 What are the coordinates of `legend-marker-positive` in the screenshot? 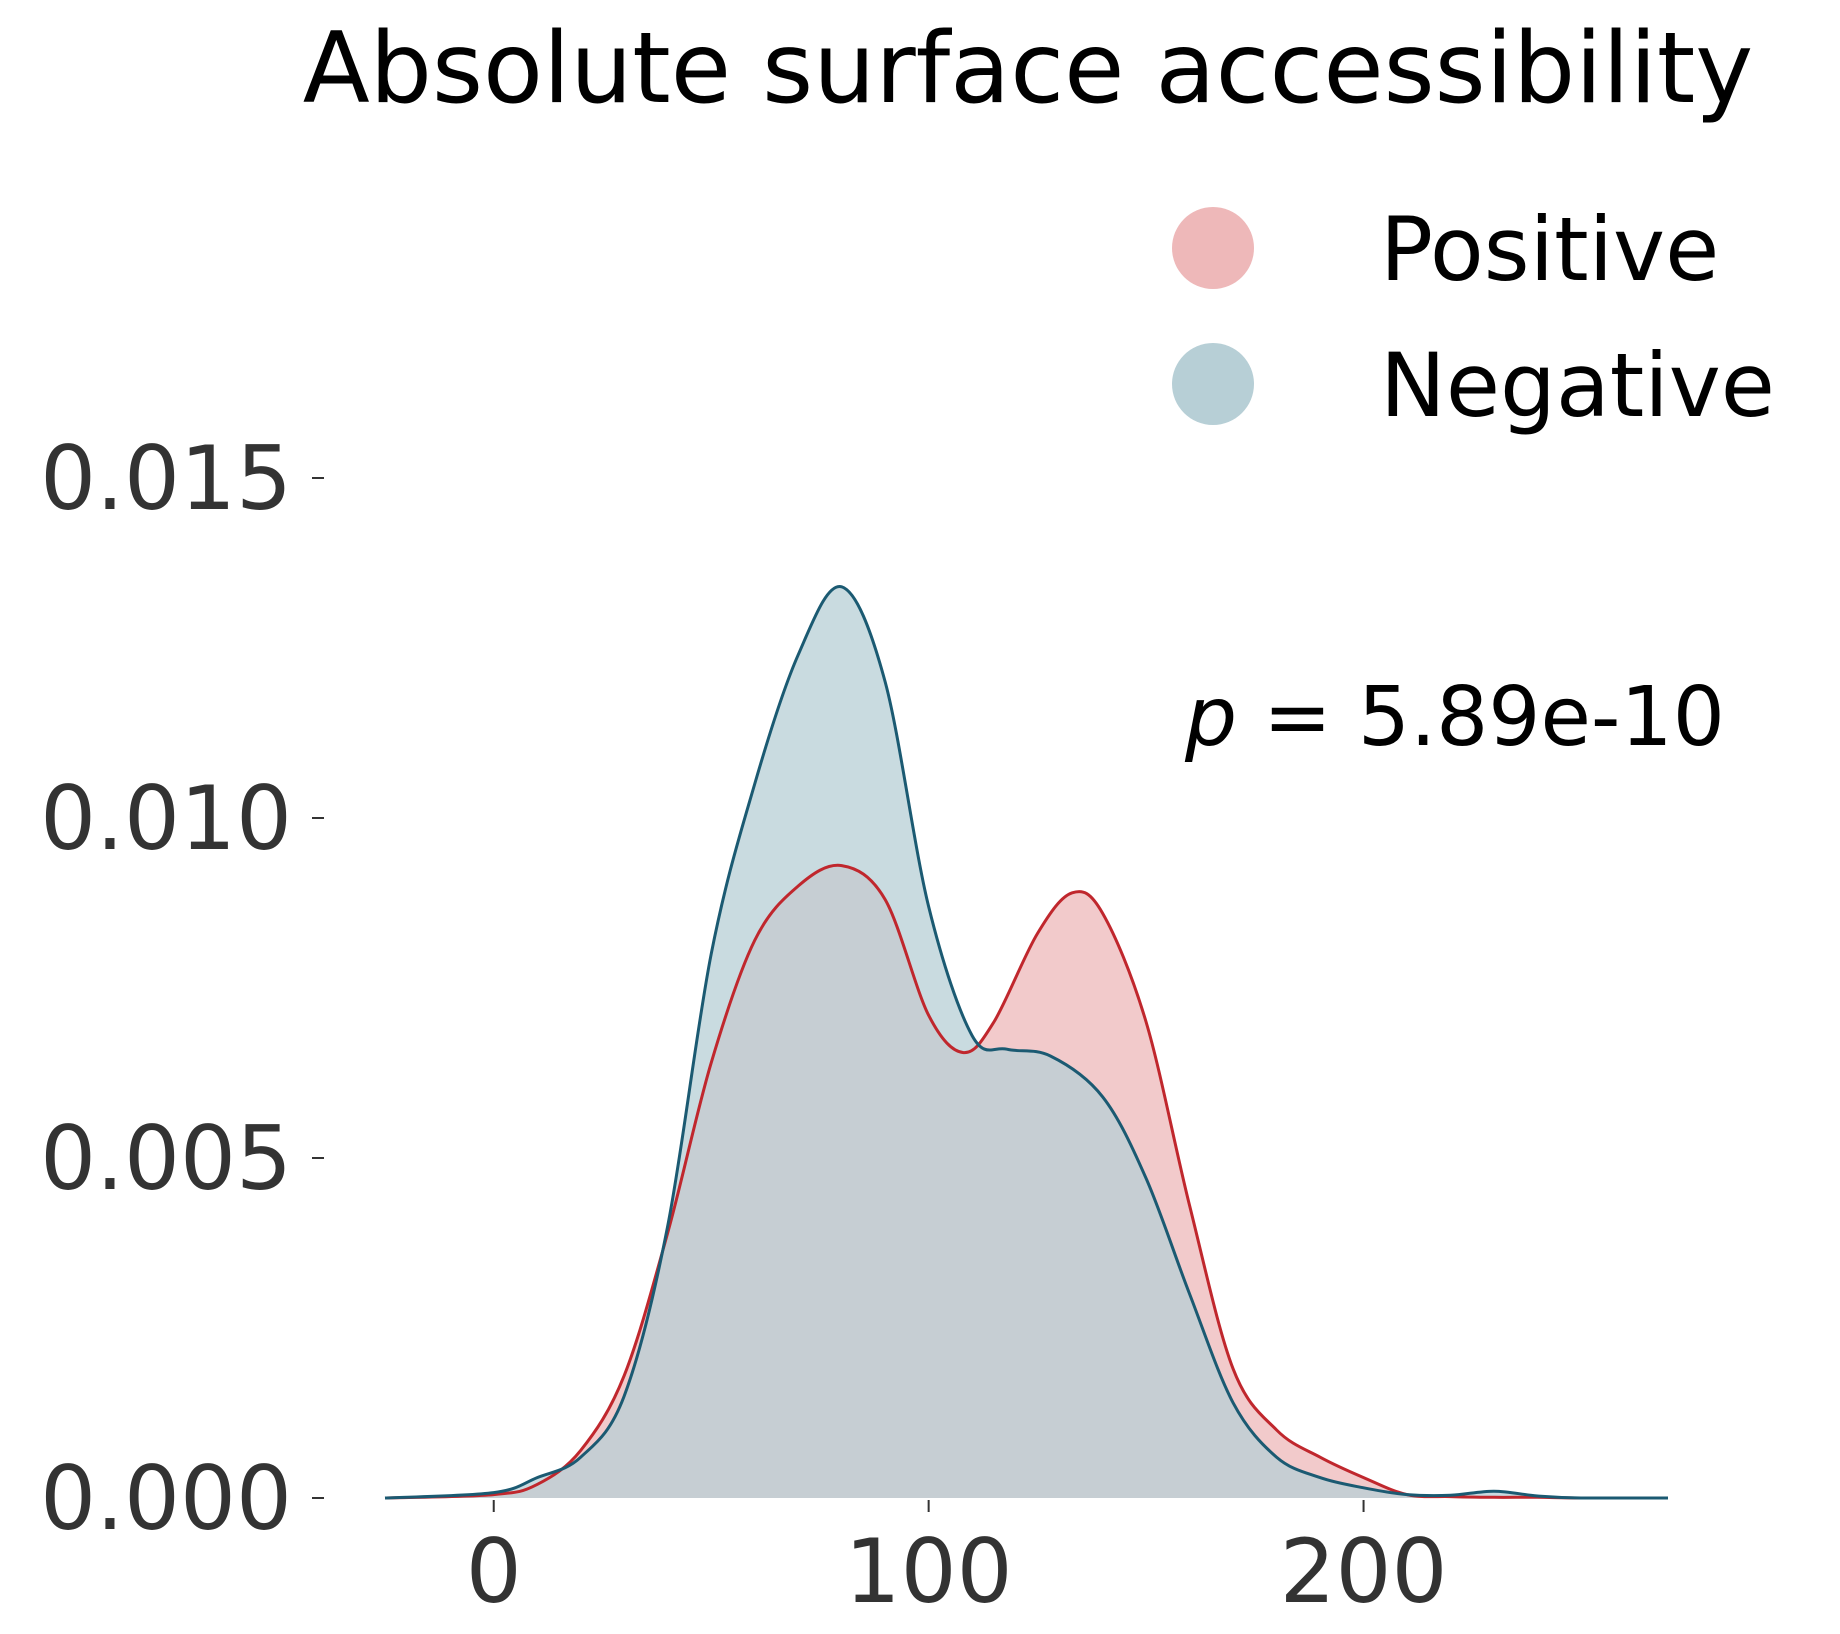 It's located at (1213, 248).